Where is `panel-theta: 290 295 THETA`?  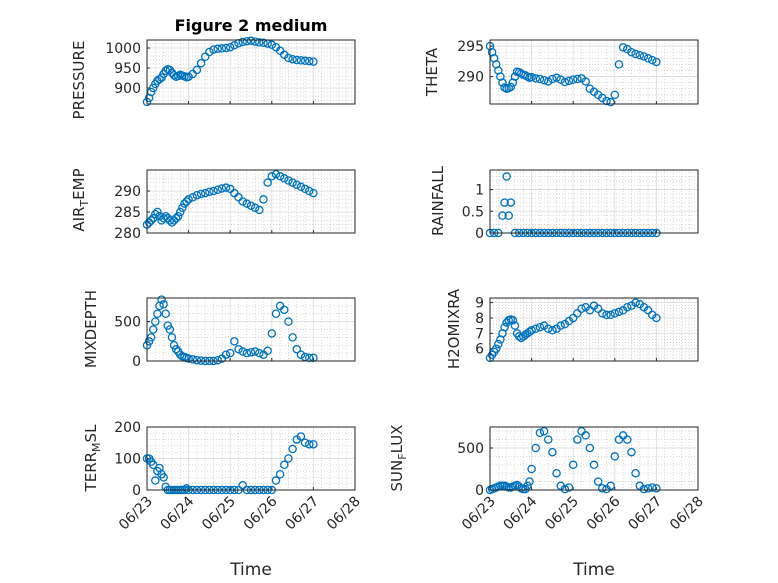 panel-theta: 290 295 THETA is located at coordinates (561, 73).